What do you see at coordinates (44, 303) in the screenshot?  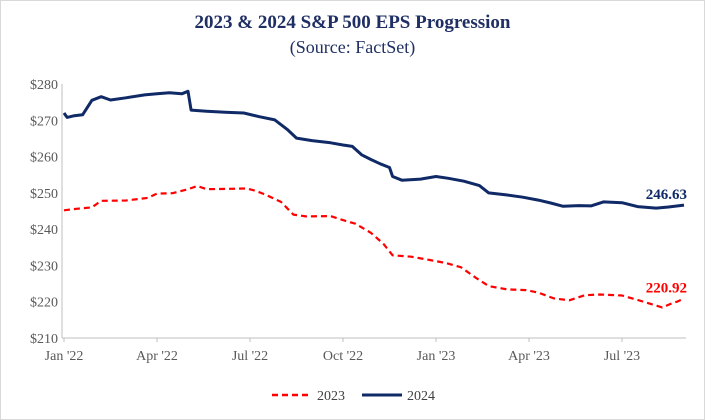 I see `y-tick-label: $220` at bounding box center [44, 303].